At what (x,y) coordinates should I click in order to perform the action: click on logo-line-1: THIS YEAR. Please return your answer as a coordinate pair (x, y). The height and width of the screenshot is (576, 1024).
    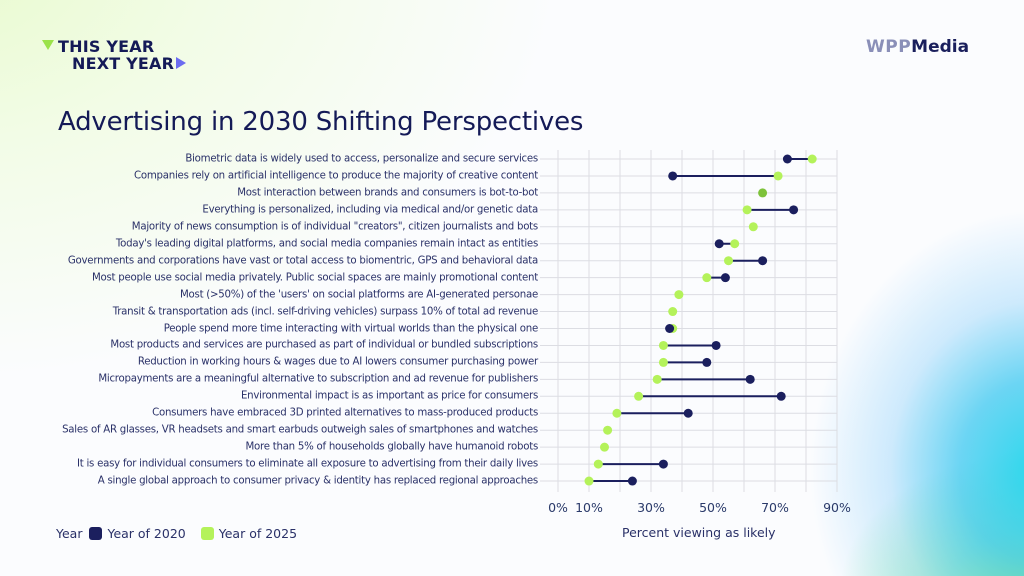
    Looking at the image, I should click on (114, 46).